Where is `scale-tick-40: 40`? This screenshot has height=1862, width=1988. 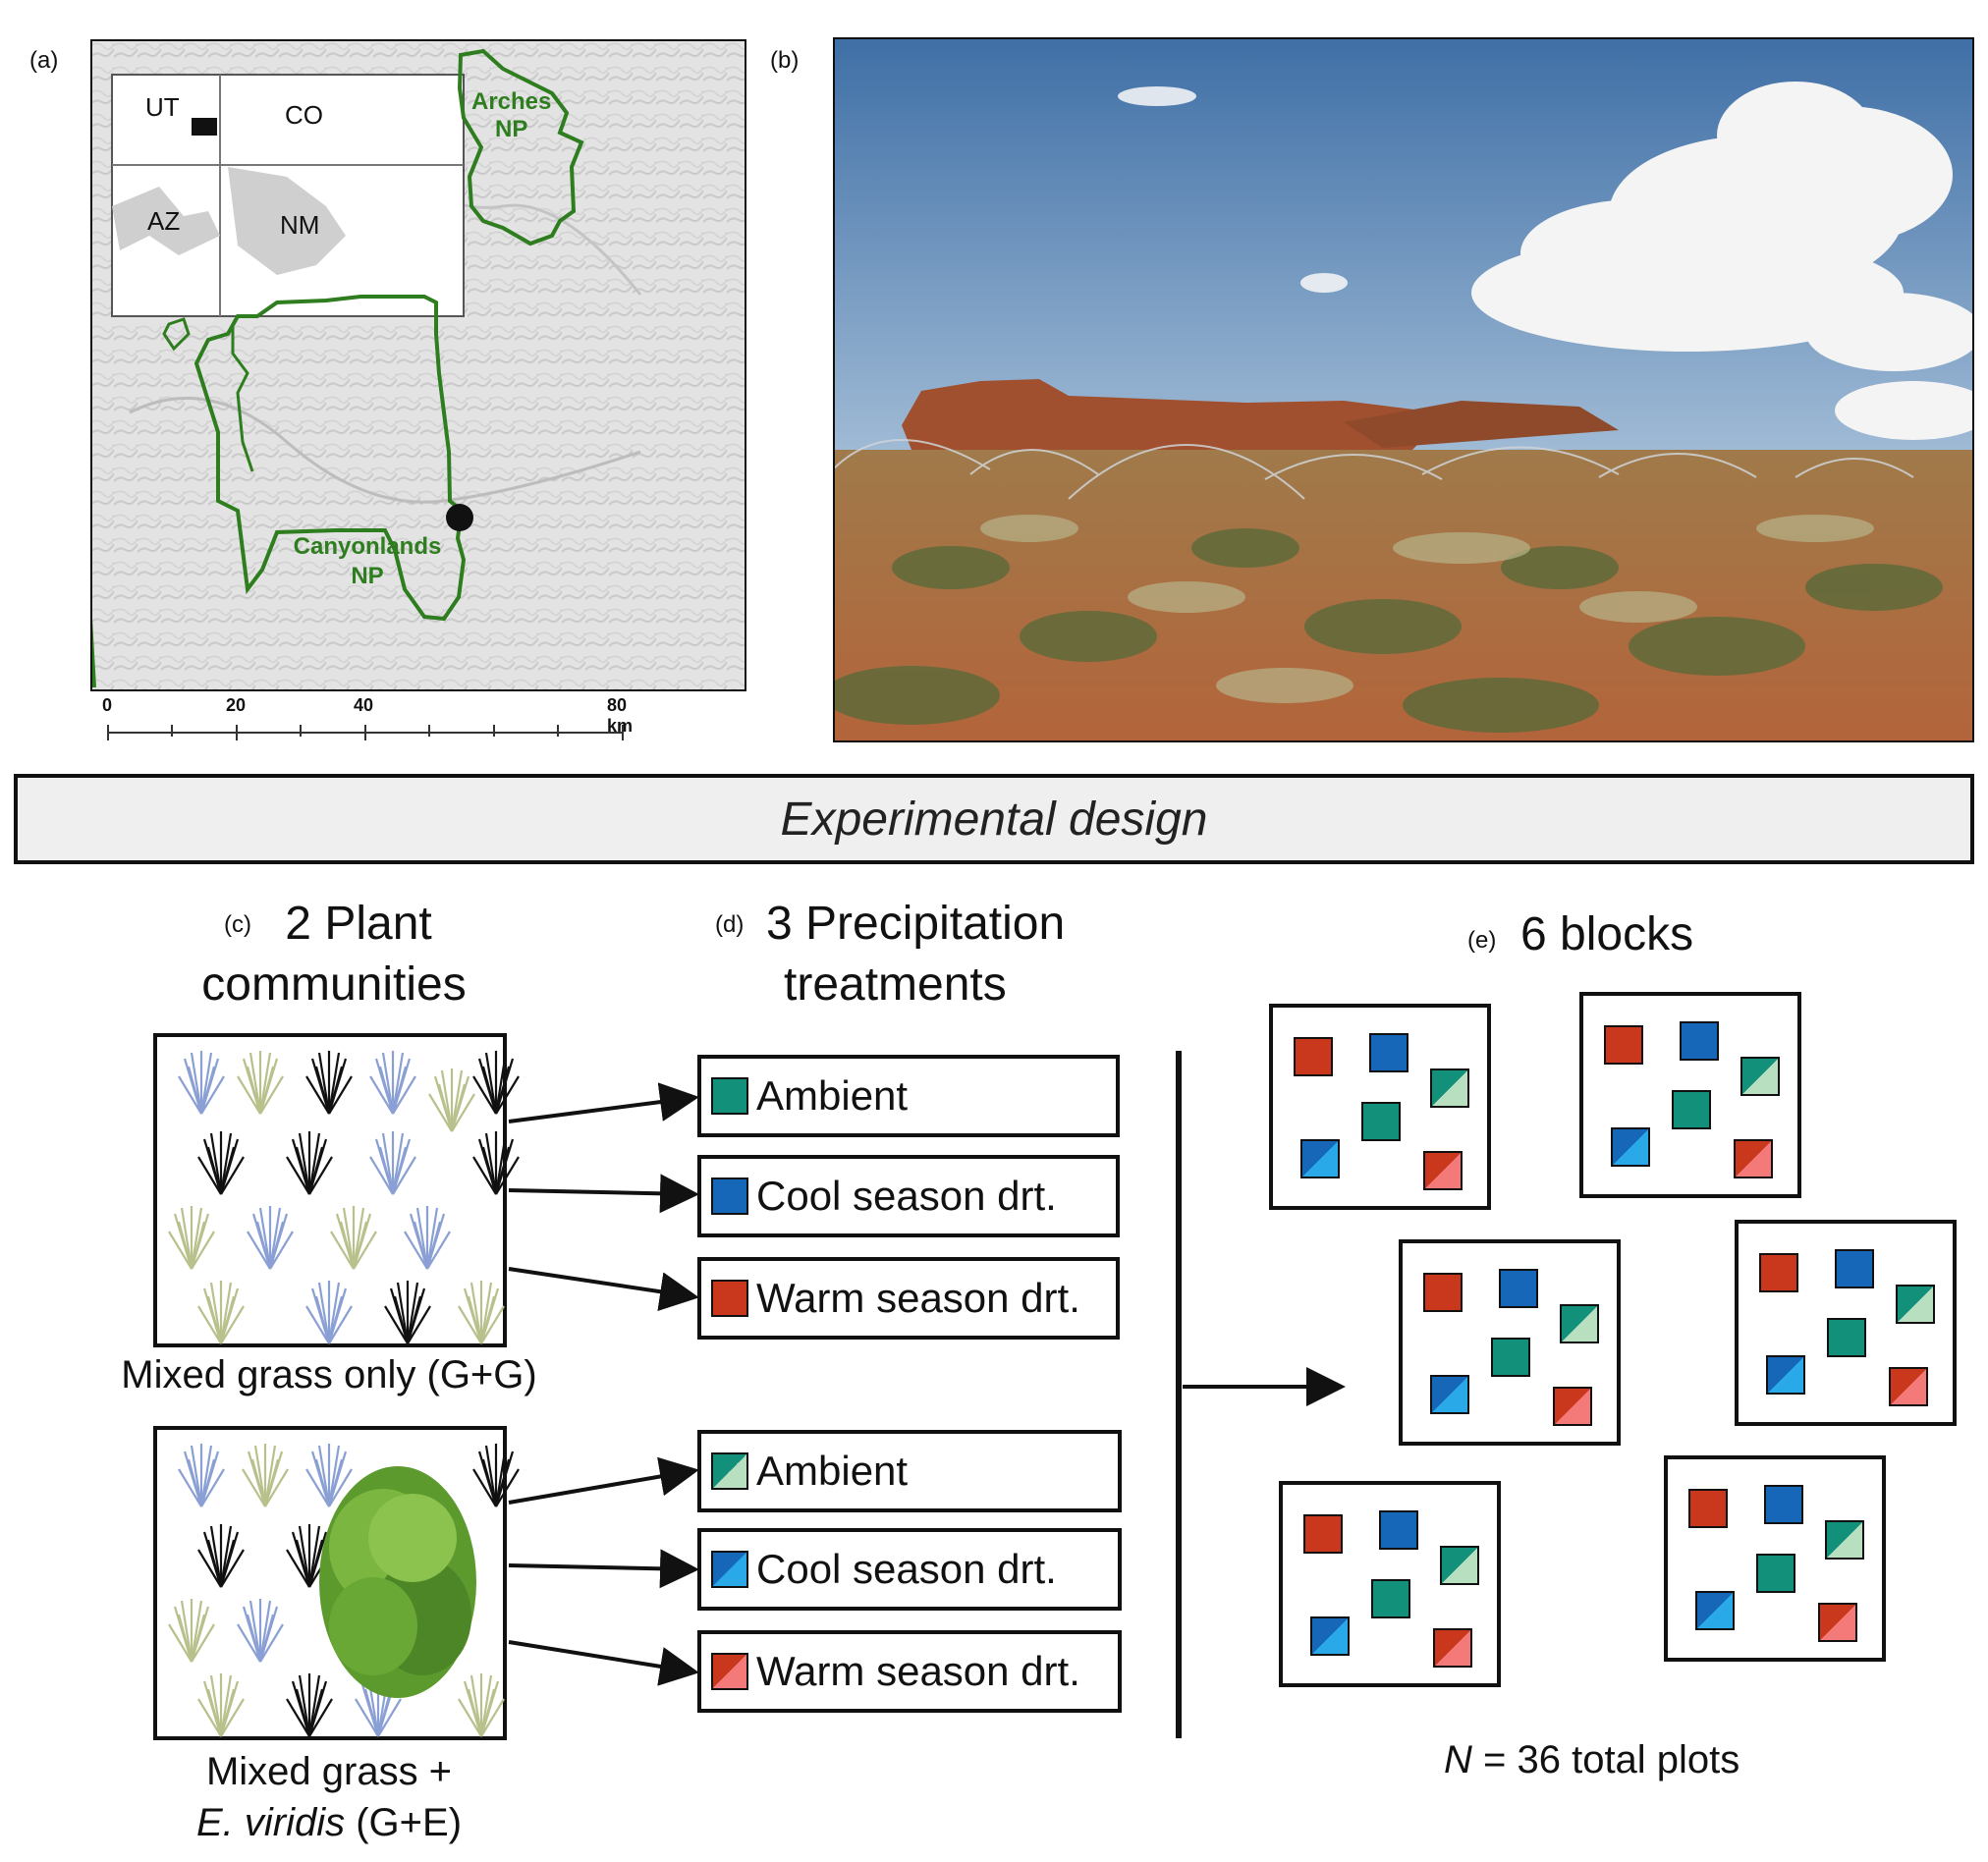
scale-tick-40: 40 is located at coordinates (364, 705).